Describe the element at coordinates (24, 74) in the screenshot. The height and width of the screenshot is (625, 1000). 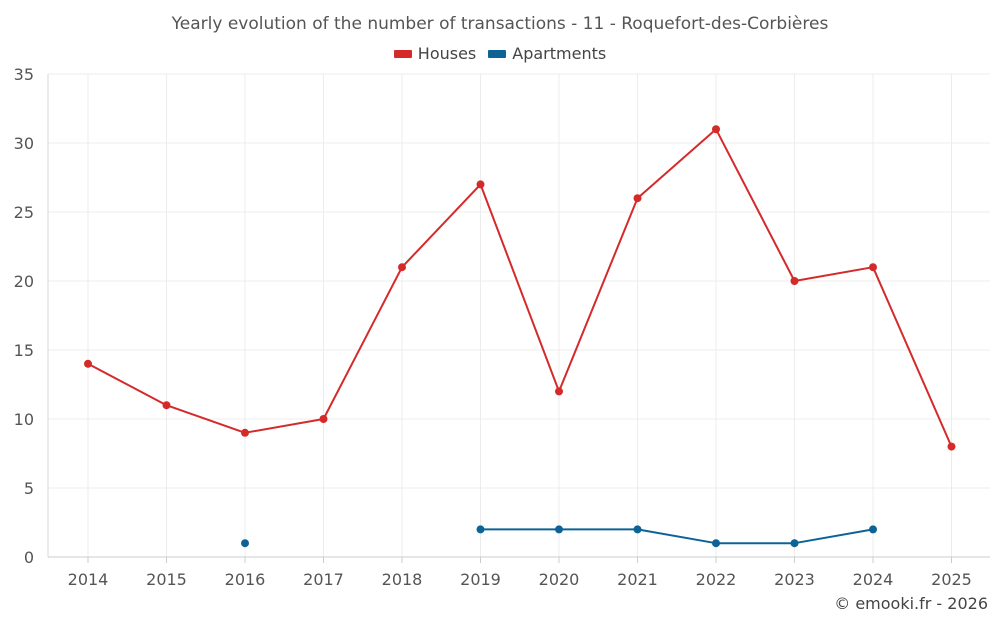
I see `y-tick-label: 35` at that location.